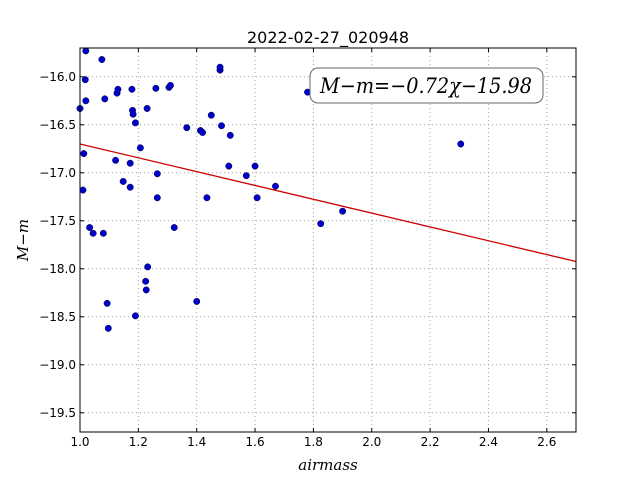 The height and width of the screenshot is (484, 640). What do you see at coordinates (57, 365) in the screenshot?
I see `y-tick-label: −19.0` at bounding box center [57, 365].